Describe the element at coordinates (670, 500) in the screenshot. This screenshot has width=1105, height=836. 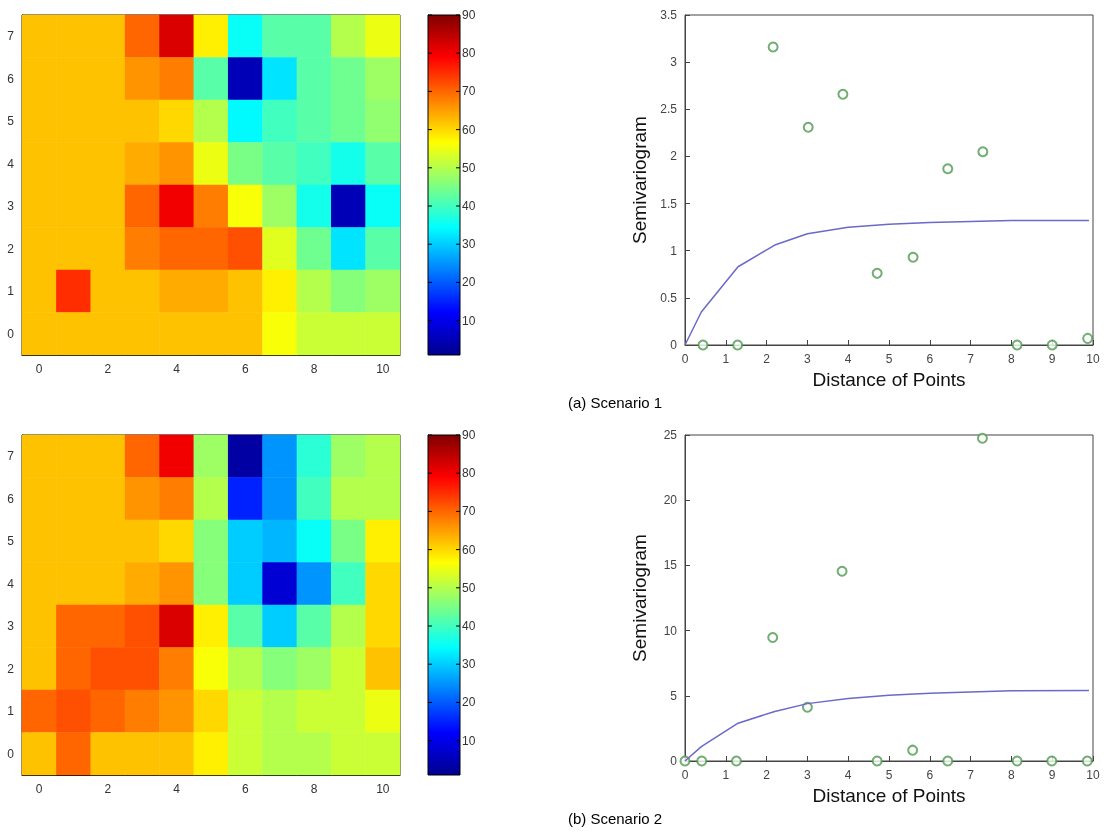
I see `y-tick-label: 20` at that location.